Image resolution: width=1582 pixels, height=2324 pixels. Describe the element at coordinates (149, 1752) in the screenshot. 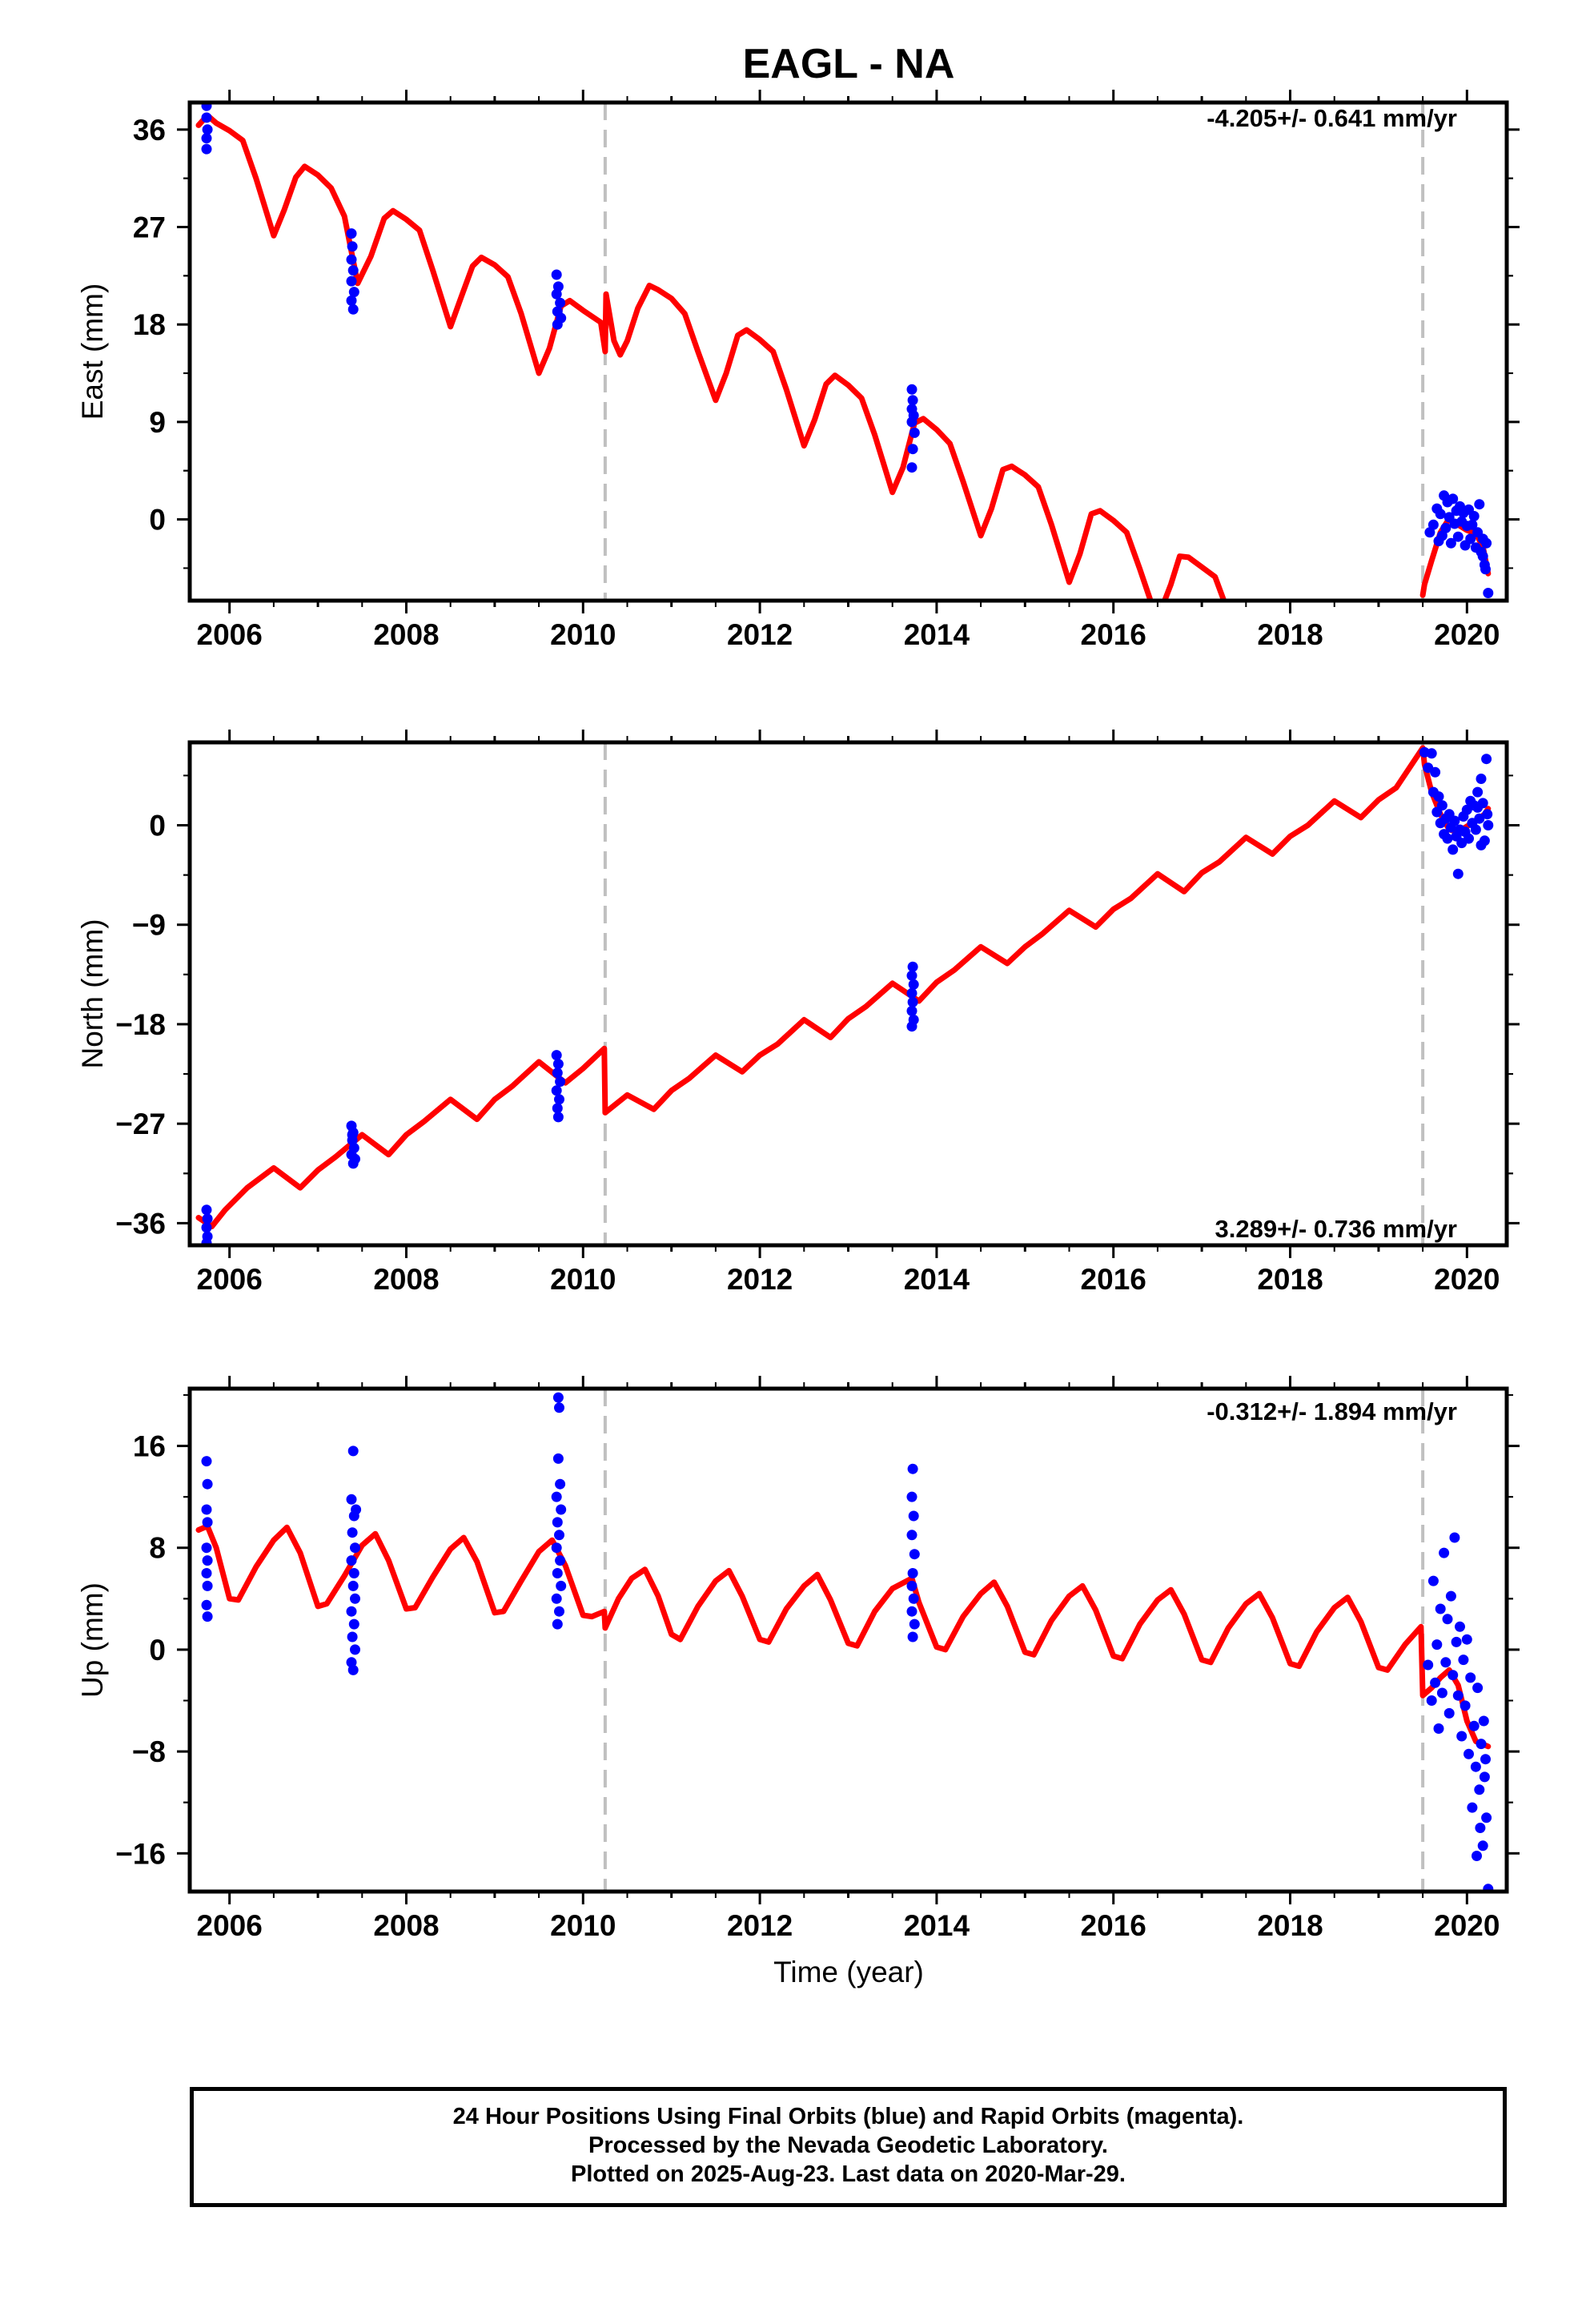

I see `y-tick-label: −8` at that location.